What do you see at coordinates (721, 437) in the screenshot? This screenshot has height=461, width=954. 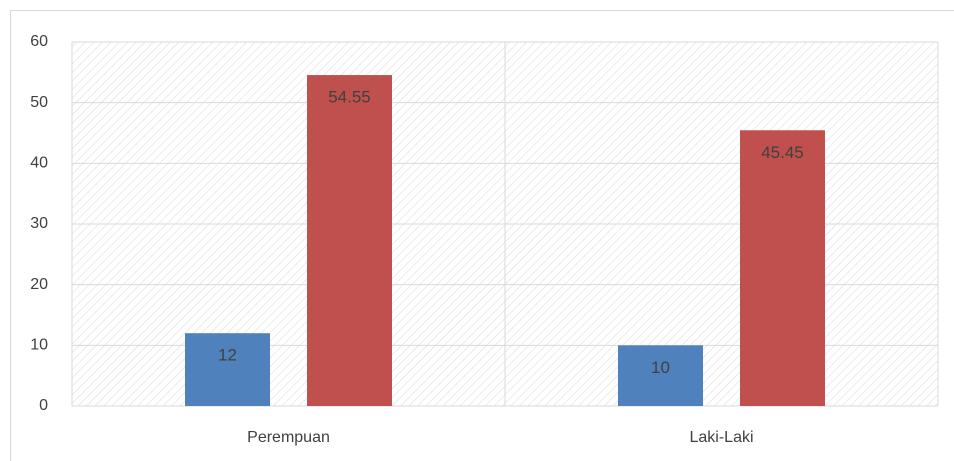 I see `x-tick-label: Laki-Laki` at bounding box center [721, 437].